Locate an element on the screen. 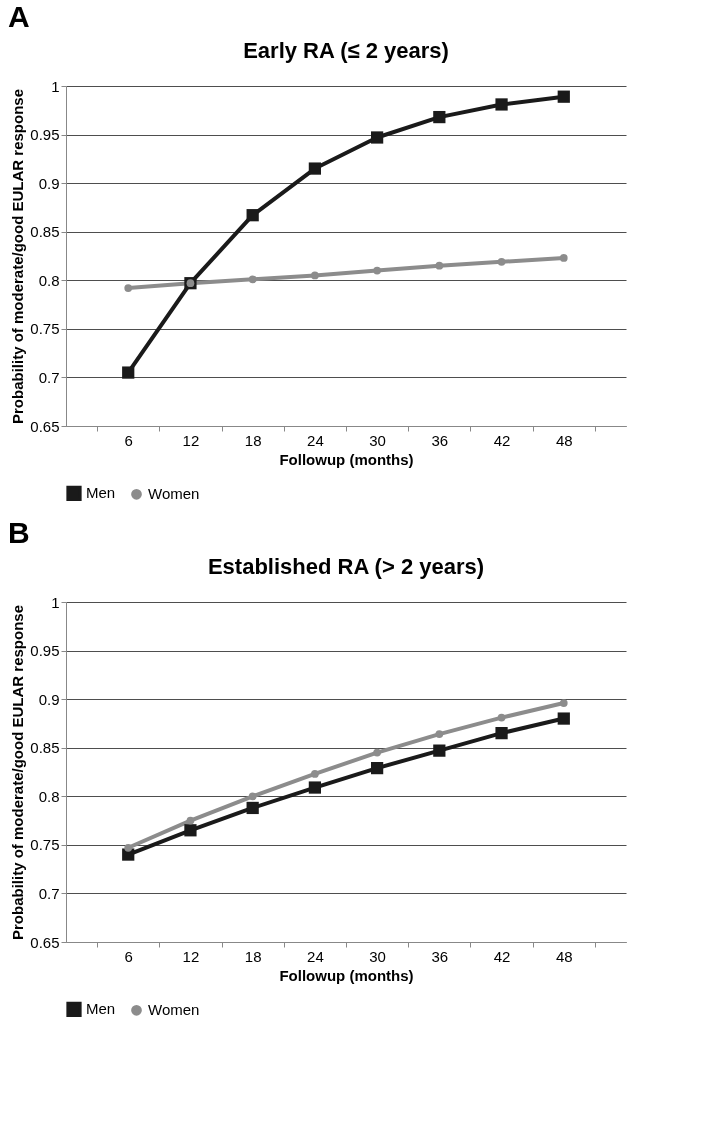  chart-title: Early RA (≤ 2 years) is located at coordinates (346, 50).